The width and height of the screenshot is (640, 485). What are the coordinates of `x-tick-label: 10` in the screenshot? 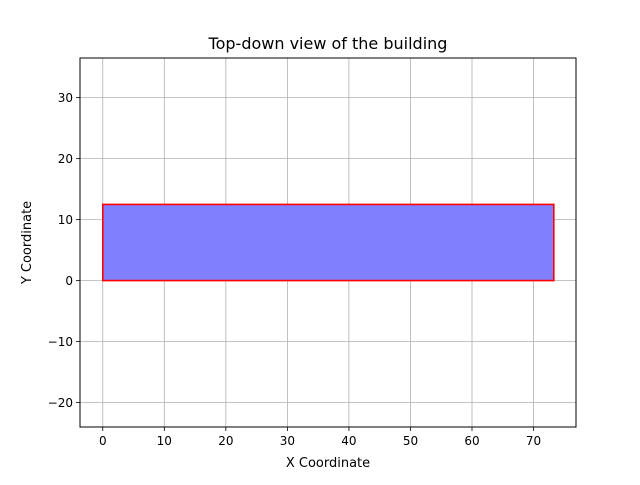 It's located at (164, 441).